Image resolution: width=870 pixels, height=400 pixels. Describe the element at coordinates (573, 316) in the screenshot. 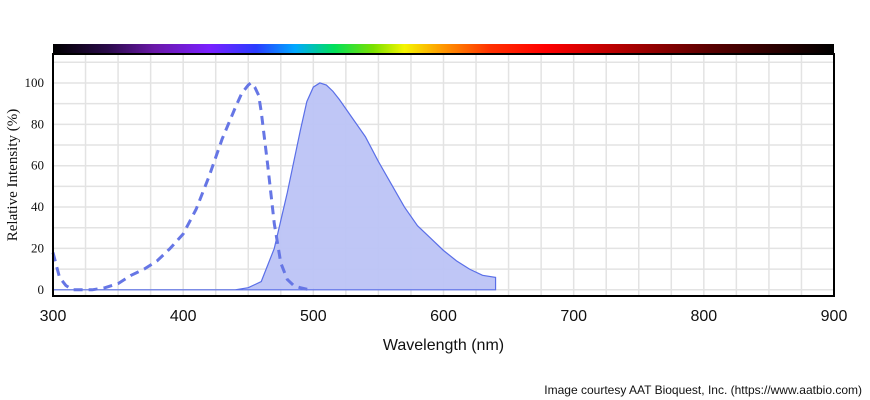

I see `x-tick-label: 700` at that location.